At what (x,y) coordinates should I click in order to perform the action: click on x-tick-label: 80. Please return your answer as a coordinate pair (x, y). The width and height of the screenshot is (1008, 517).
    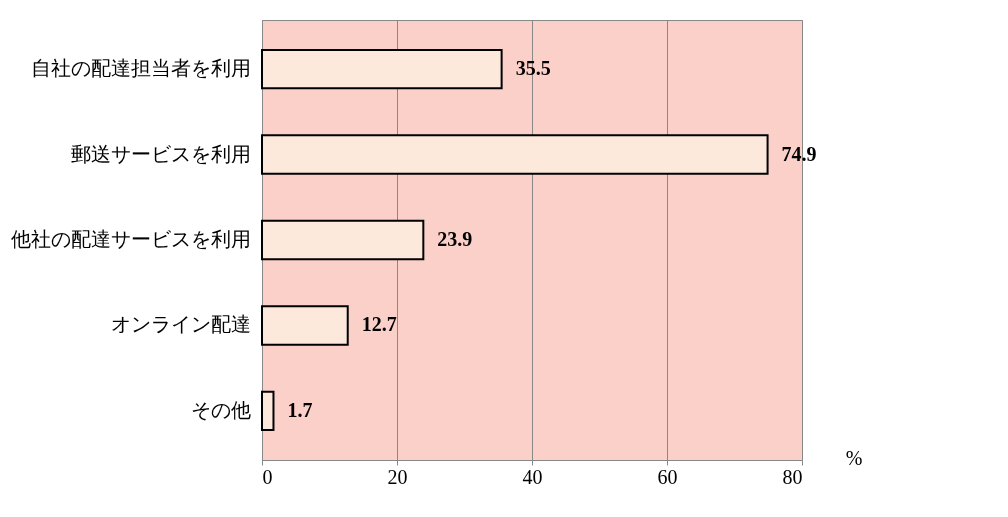
    Looking at the image, I should click on (792, 476).